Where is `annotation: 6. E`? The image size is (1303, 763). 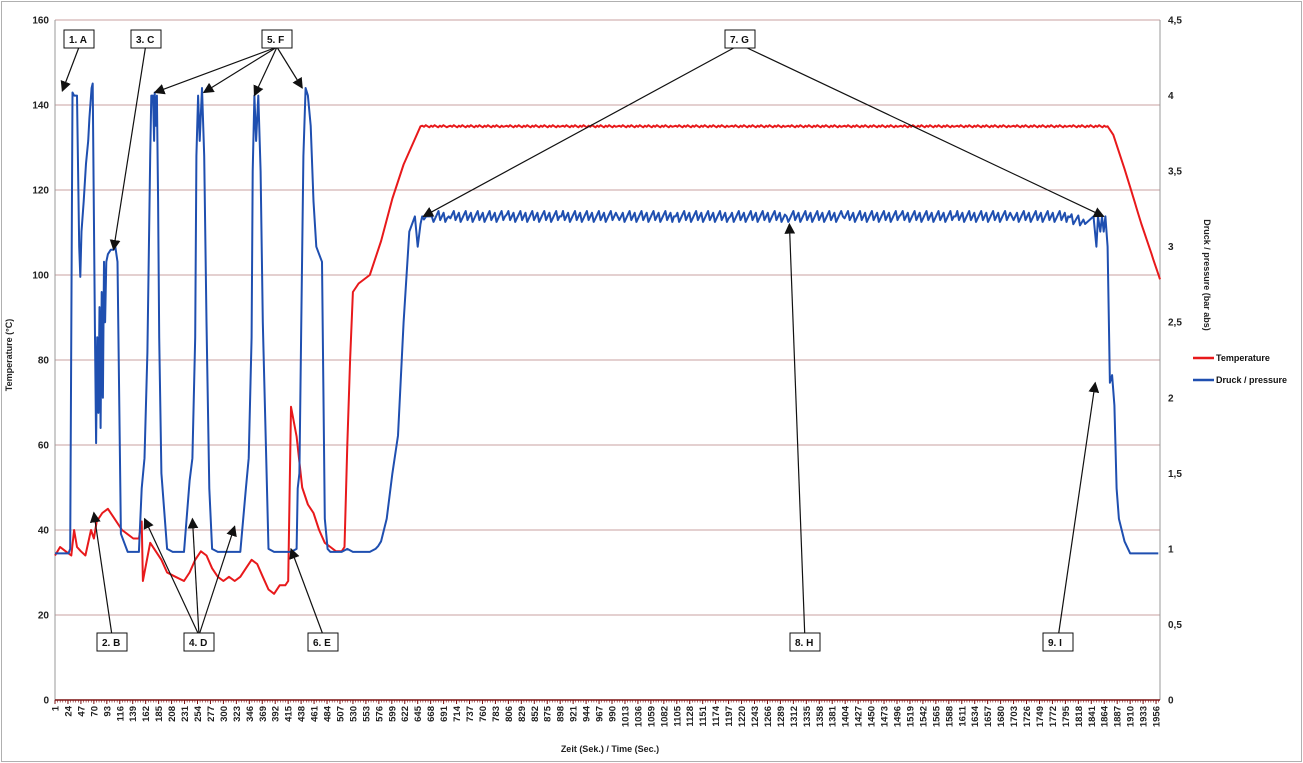
annotation: 6. E is located at coordinates (314, 599).